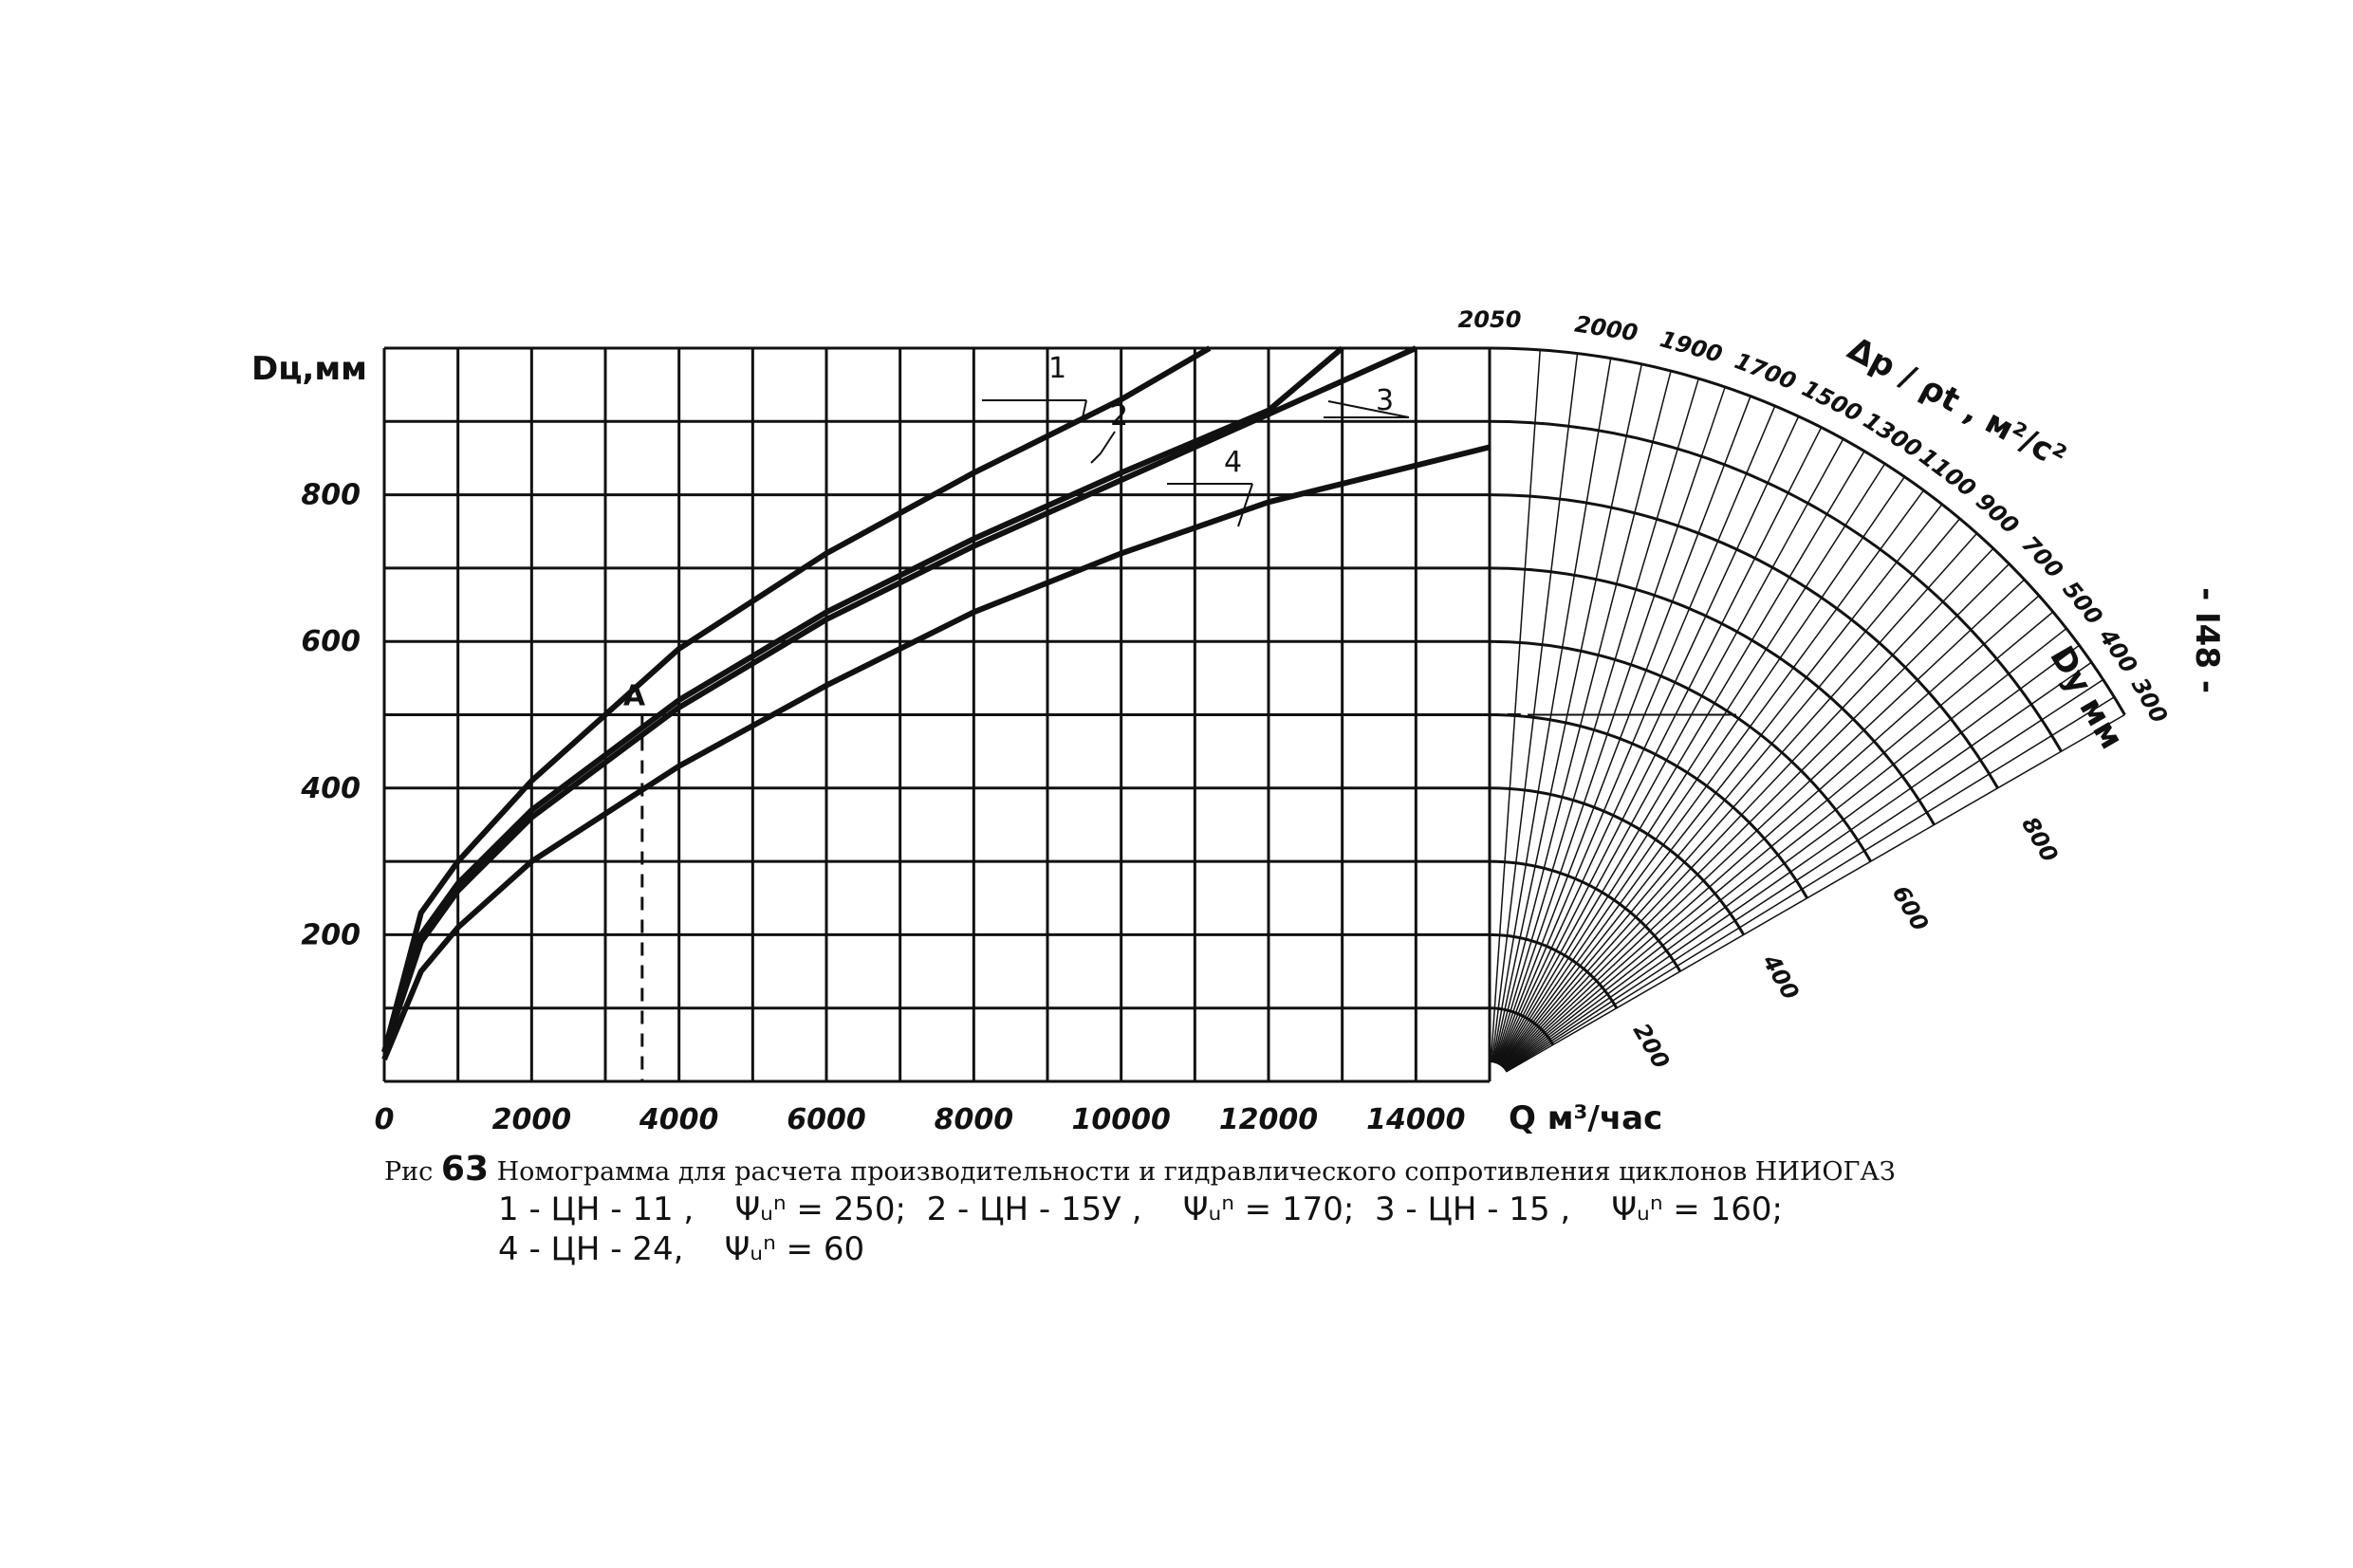 This screenshot has width=2353, height=1568. I want to click on y-tick-label: 400, so click(330, 789).